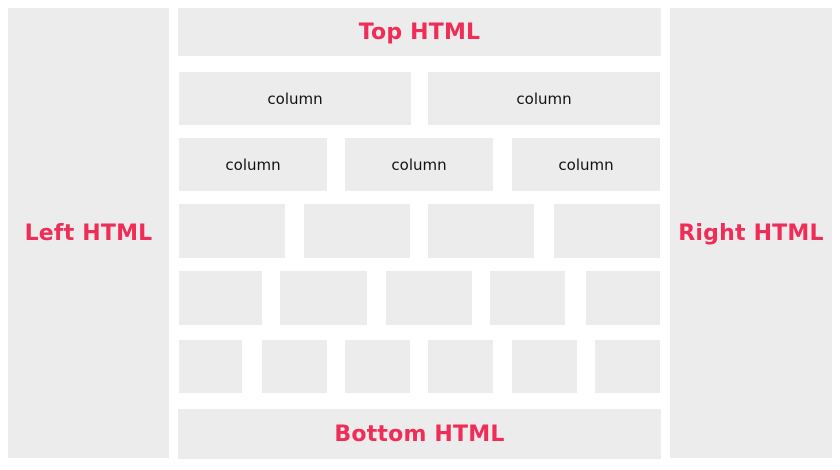 This screenshot has width=840, height=470. I want to click on left-region-label: Left HTML, so click(88, 233).